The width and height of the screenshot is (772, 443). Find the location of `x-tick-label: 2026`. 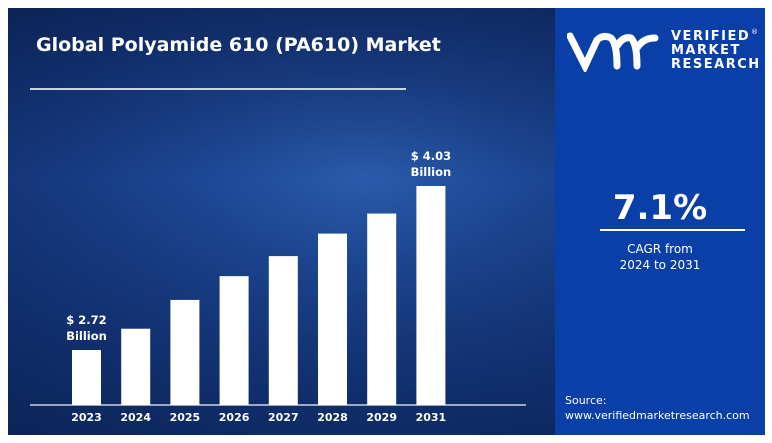

x-tick-label: 2026 is located at coordinates (234, 417).